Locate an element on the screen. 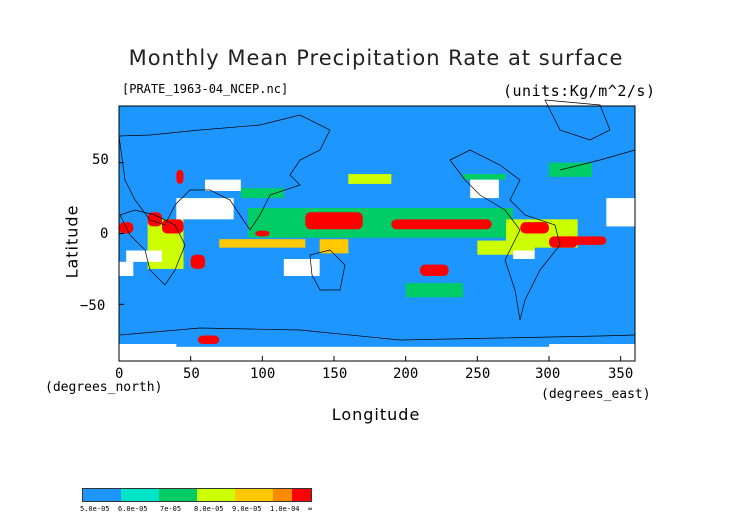  colorbar-label: 7e-05 is located at coordinates (171, 509).